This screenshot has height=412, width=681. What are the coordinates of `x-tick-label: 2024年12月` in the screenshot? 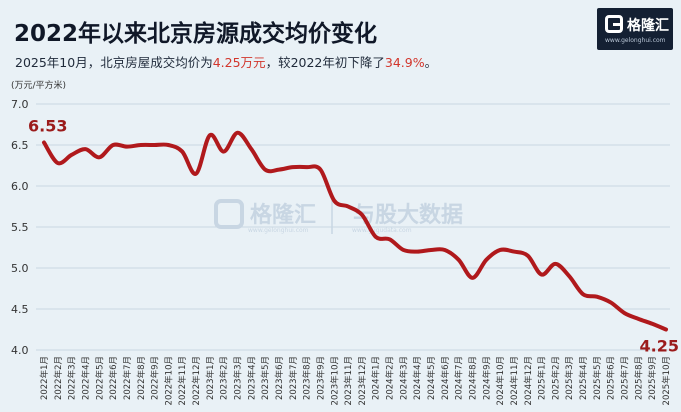 It's located at (528, 380).